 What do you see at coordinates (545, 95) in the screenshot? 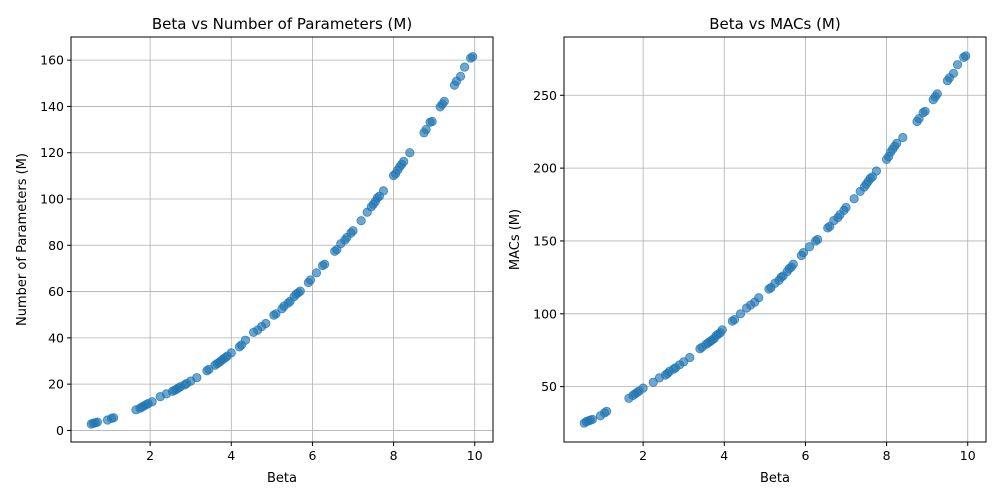
I see `y-tick-label: 250` at bounding box center [545, 95].